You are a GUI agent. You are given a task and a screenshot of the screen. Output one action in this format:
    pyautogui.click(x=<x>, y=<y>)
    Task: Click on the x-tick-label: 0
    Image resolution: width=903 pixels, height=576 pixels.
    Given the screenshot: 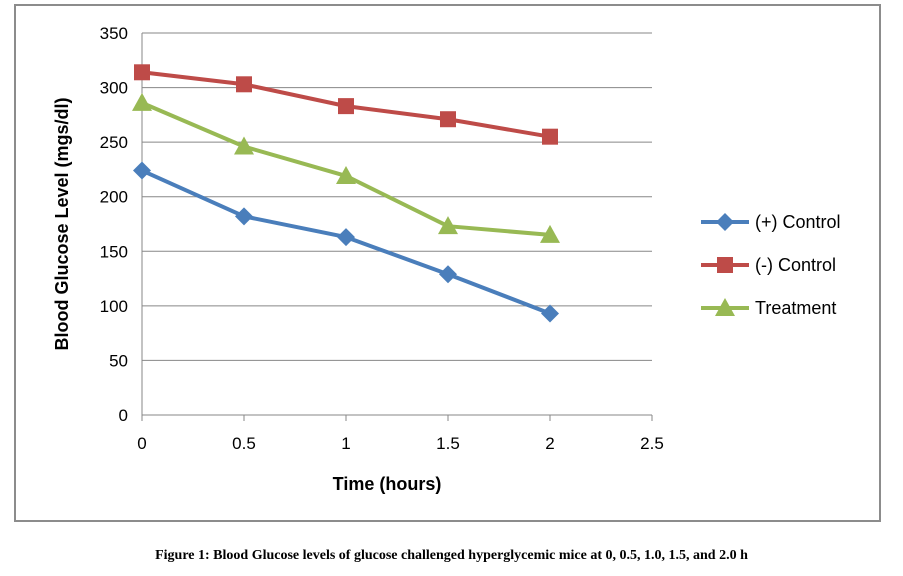 What is the action you would take?
    pyautogui.click(x=141, y=443)
    